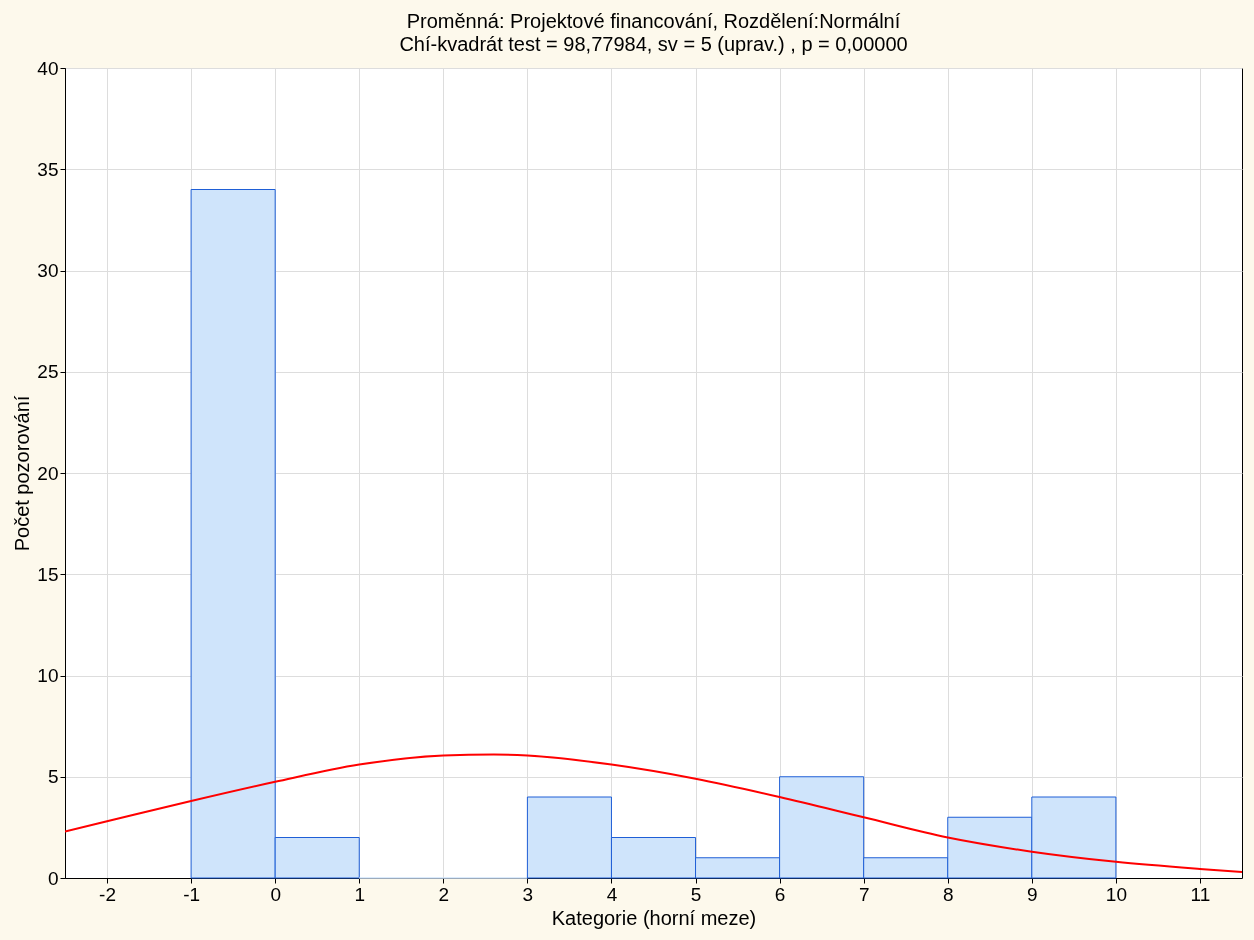  I want to click on x-tick-label: 10, so click(1116, 894).